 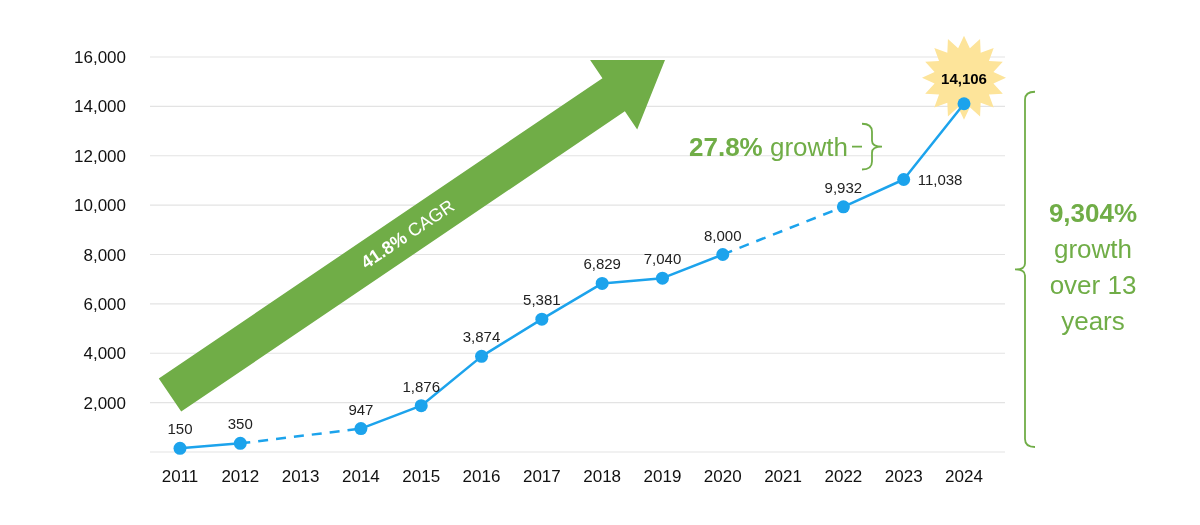 I want to click on data-label: 11,038, so click(x=940, y=180).